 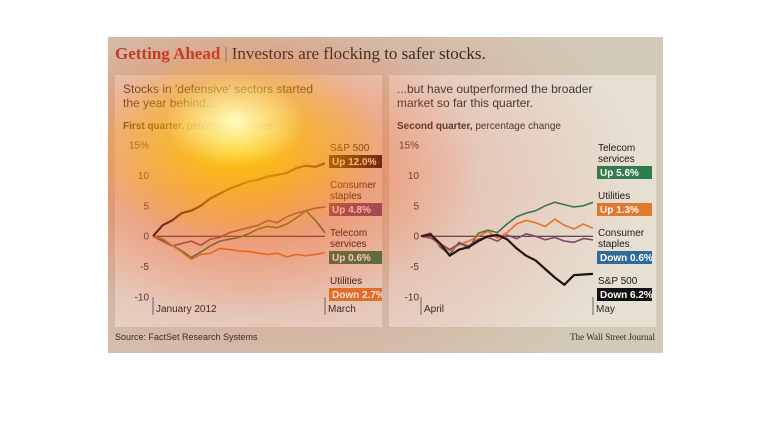 I want to click on q2-series-name-telecom: services, so click(x=616, y=159).